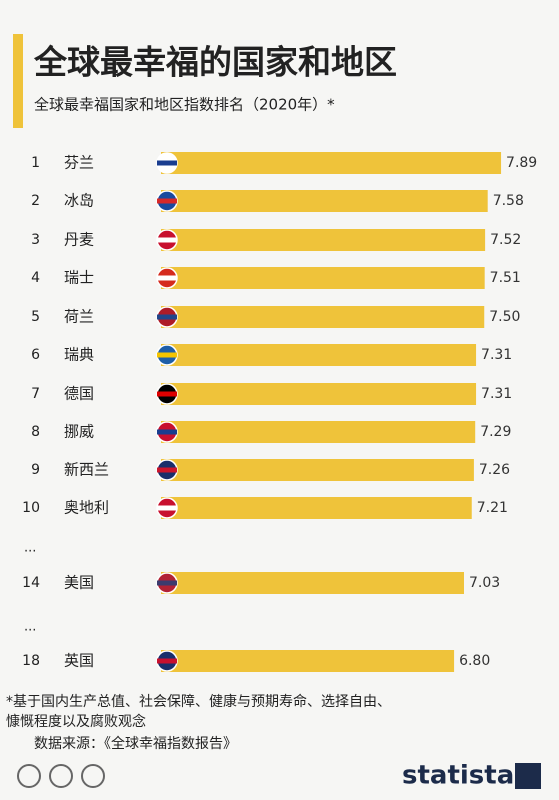 The width and height of the screenshot is (559, 800). Describe the element at coordinates (492, 508) in the screenshot. I see `value-label: 7.21` at that location.